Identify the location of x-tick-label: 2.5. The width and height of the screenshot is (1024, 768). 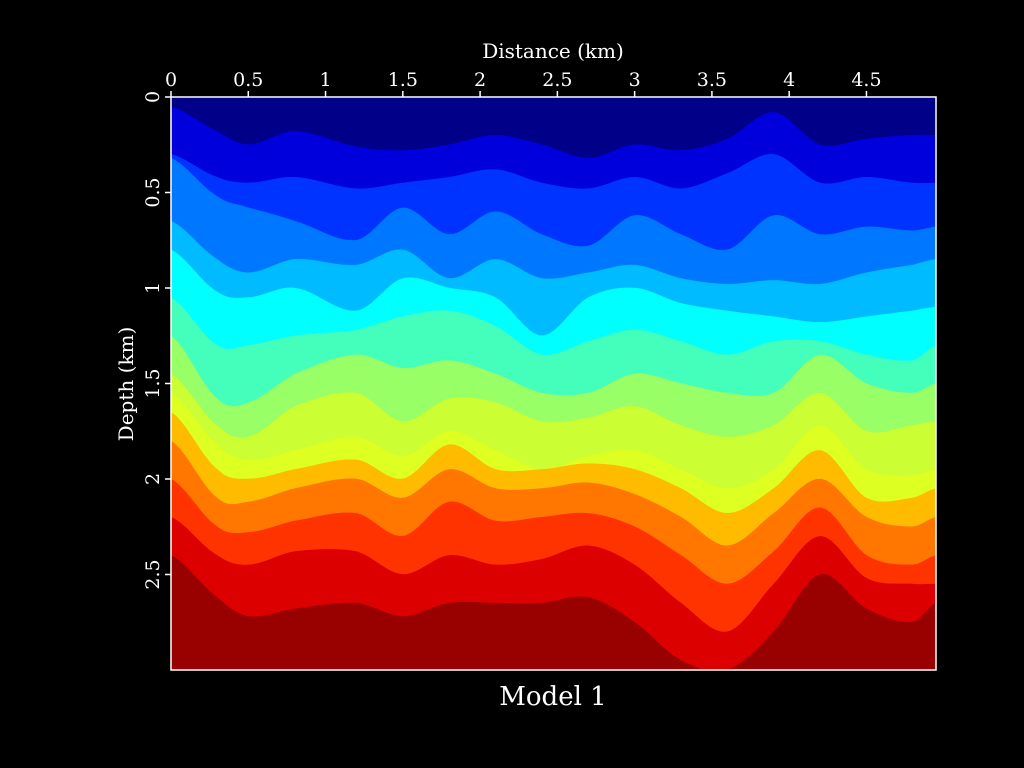
(557, 80).